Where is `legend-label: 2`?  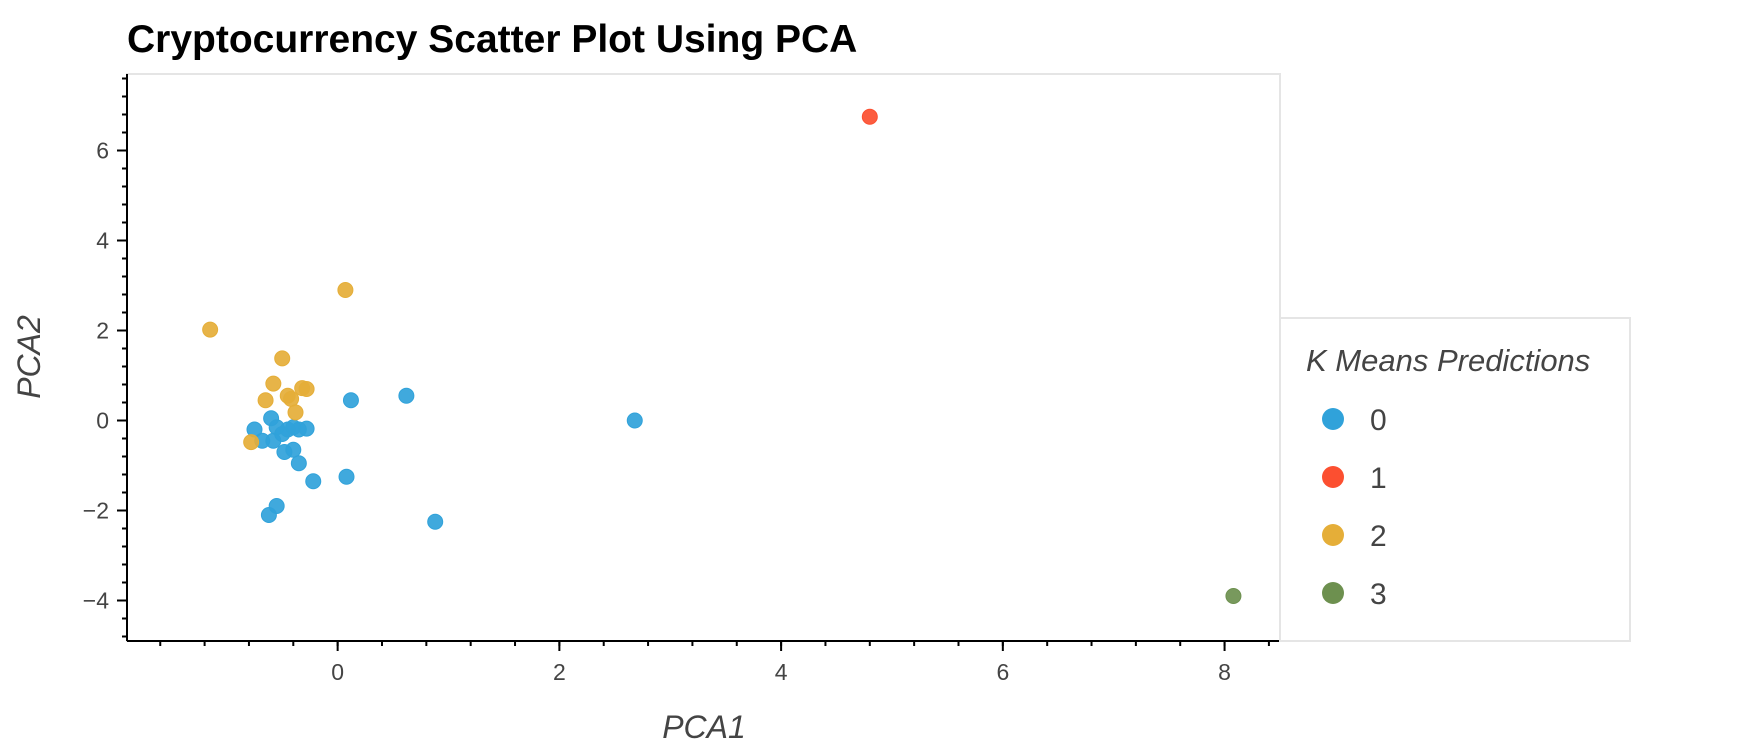 legend-label: 2 is located at coordinates (1378, 536).